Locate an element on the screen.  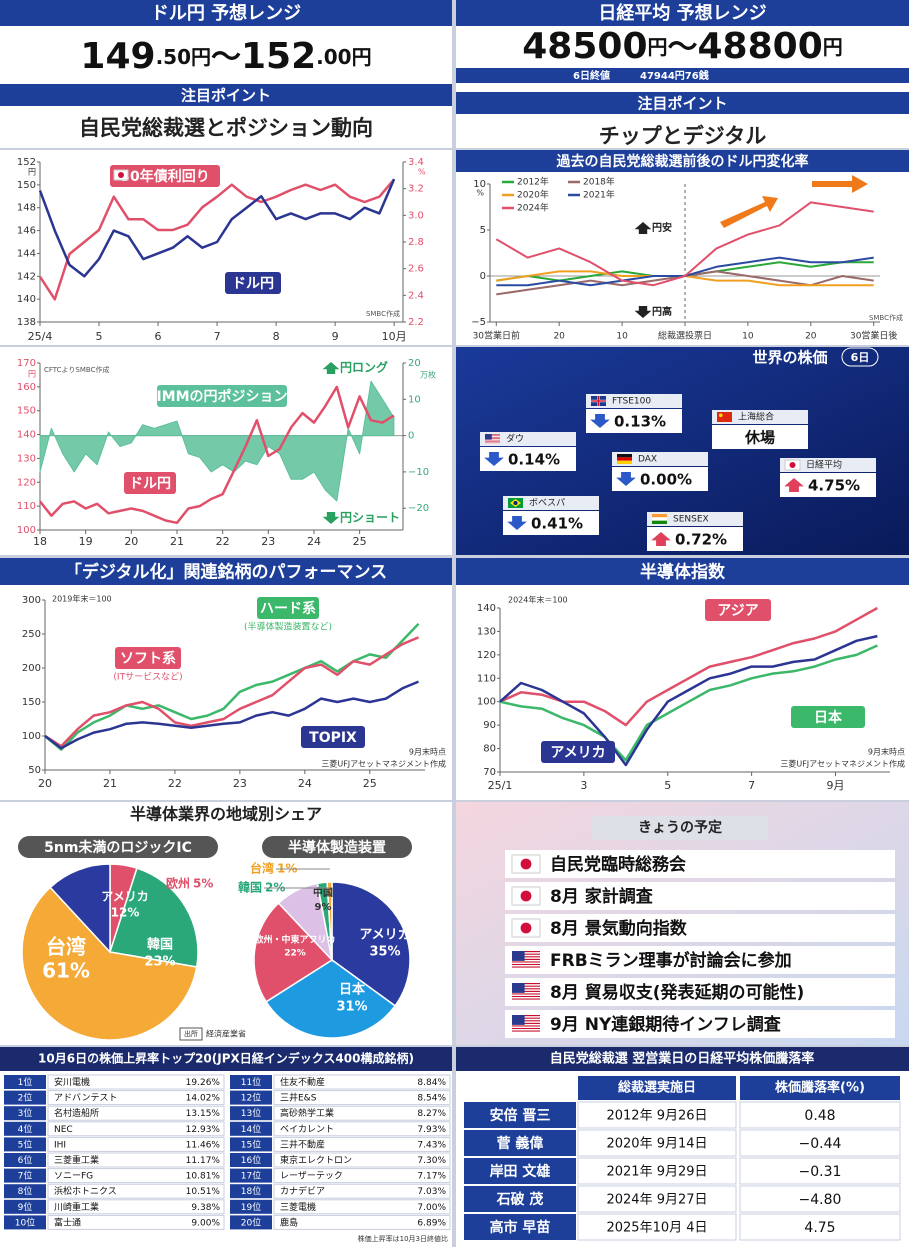
x-tick-label: 総裁選投票日 is located at coordinates (685, 336).